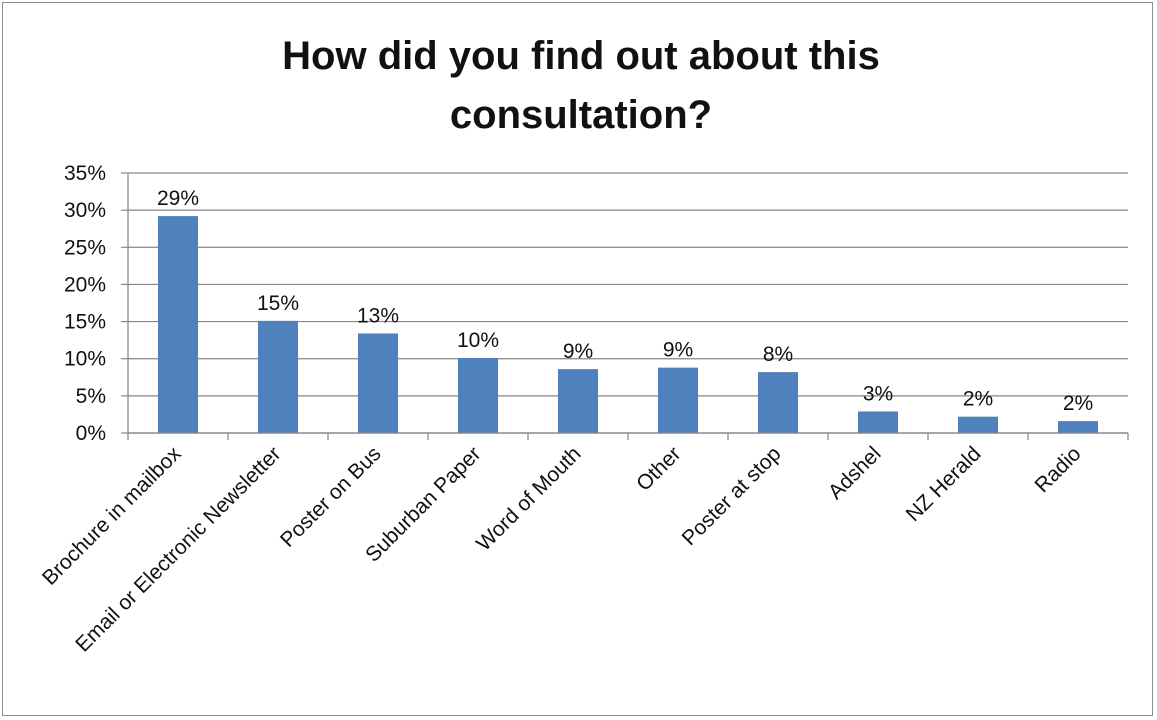 This screenshot has width=1157, height=720. I want to click on data-label: 8%, so click(778, 354).